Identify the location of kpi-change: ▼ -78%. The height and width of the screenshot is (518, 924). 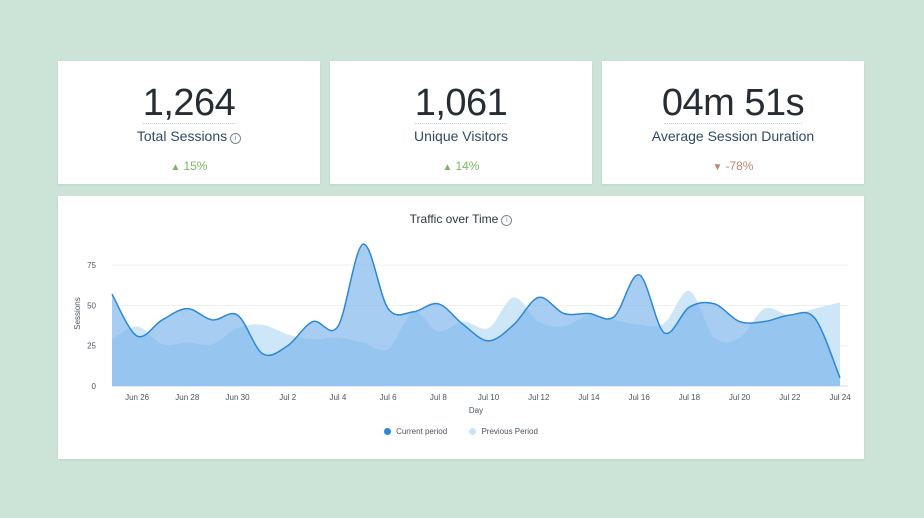
(733, 167).